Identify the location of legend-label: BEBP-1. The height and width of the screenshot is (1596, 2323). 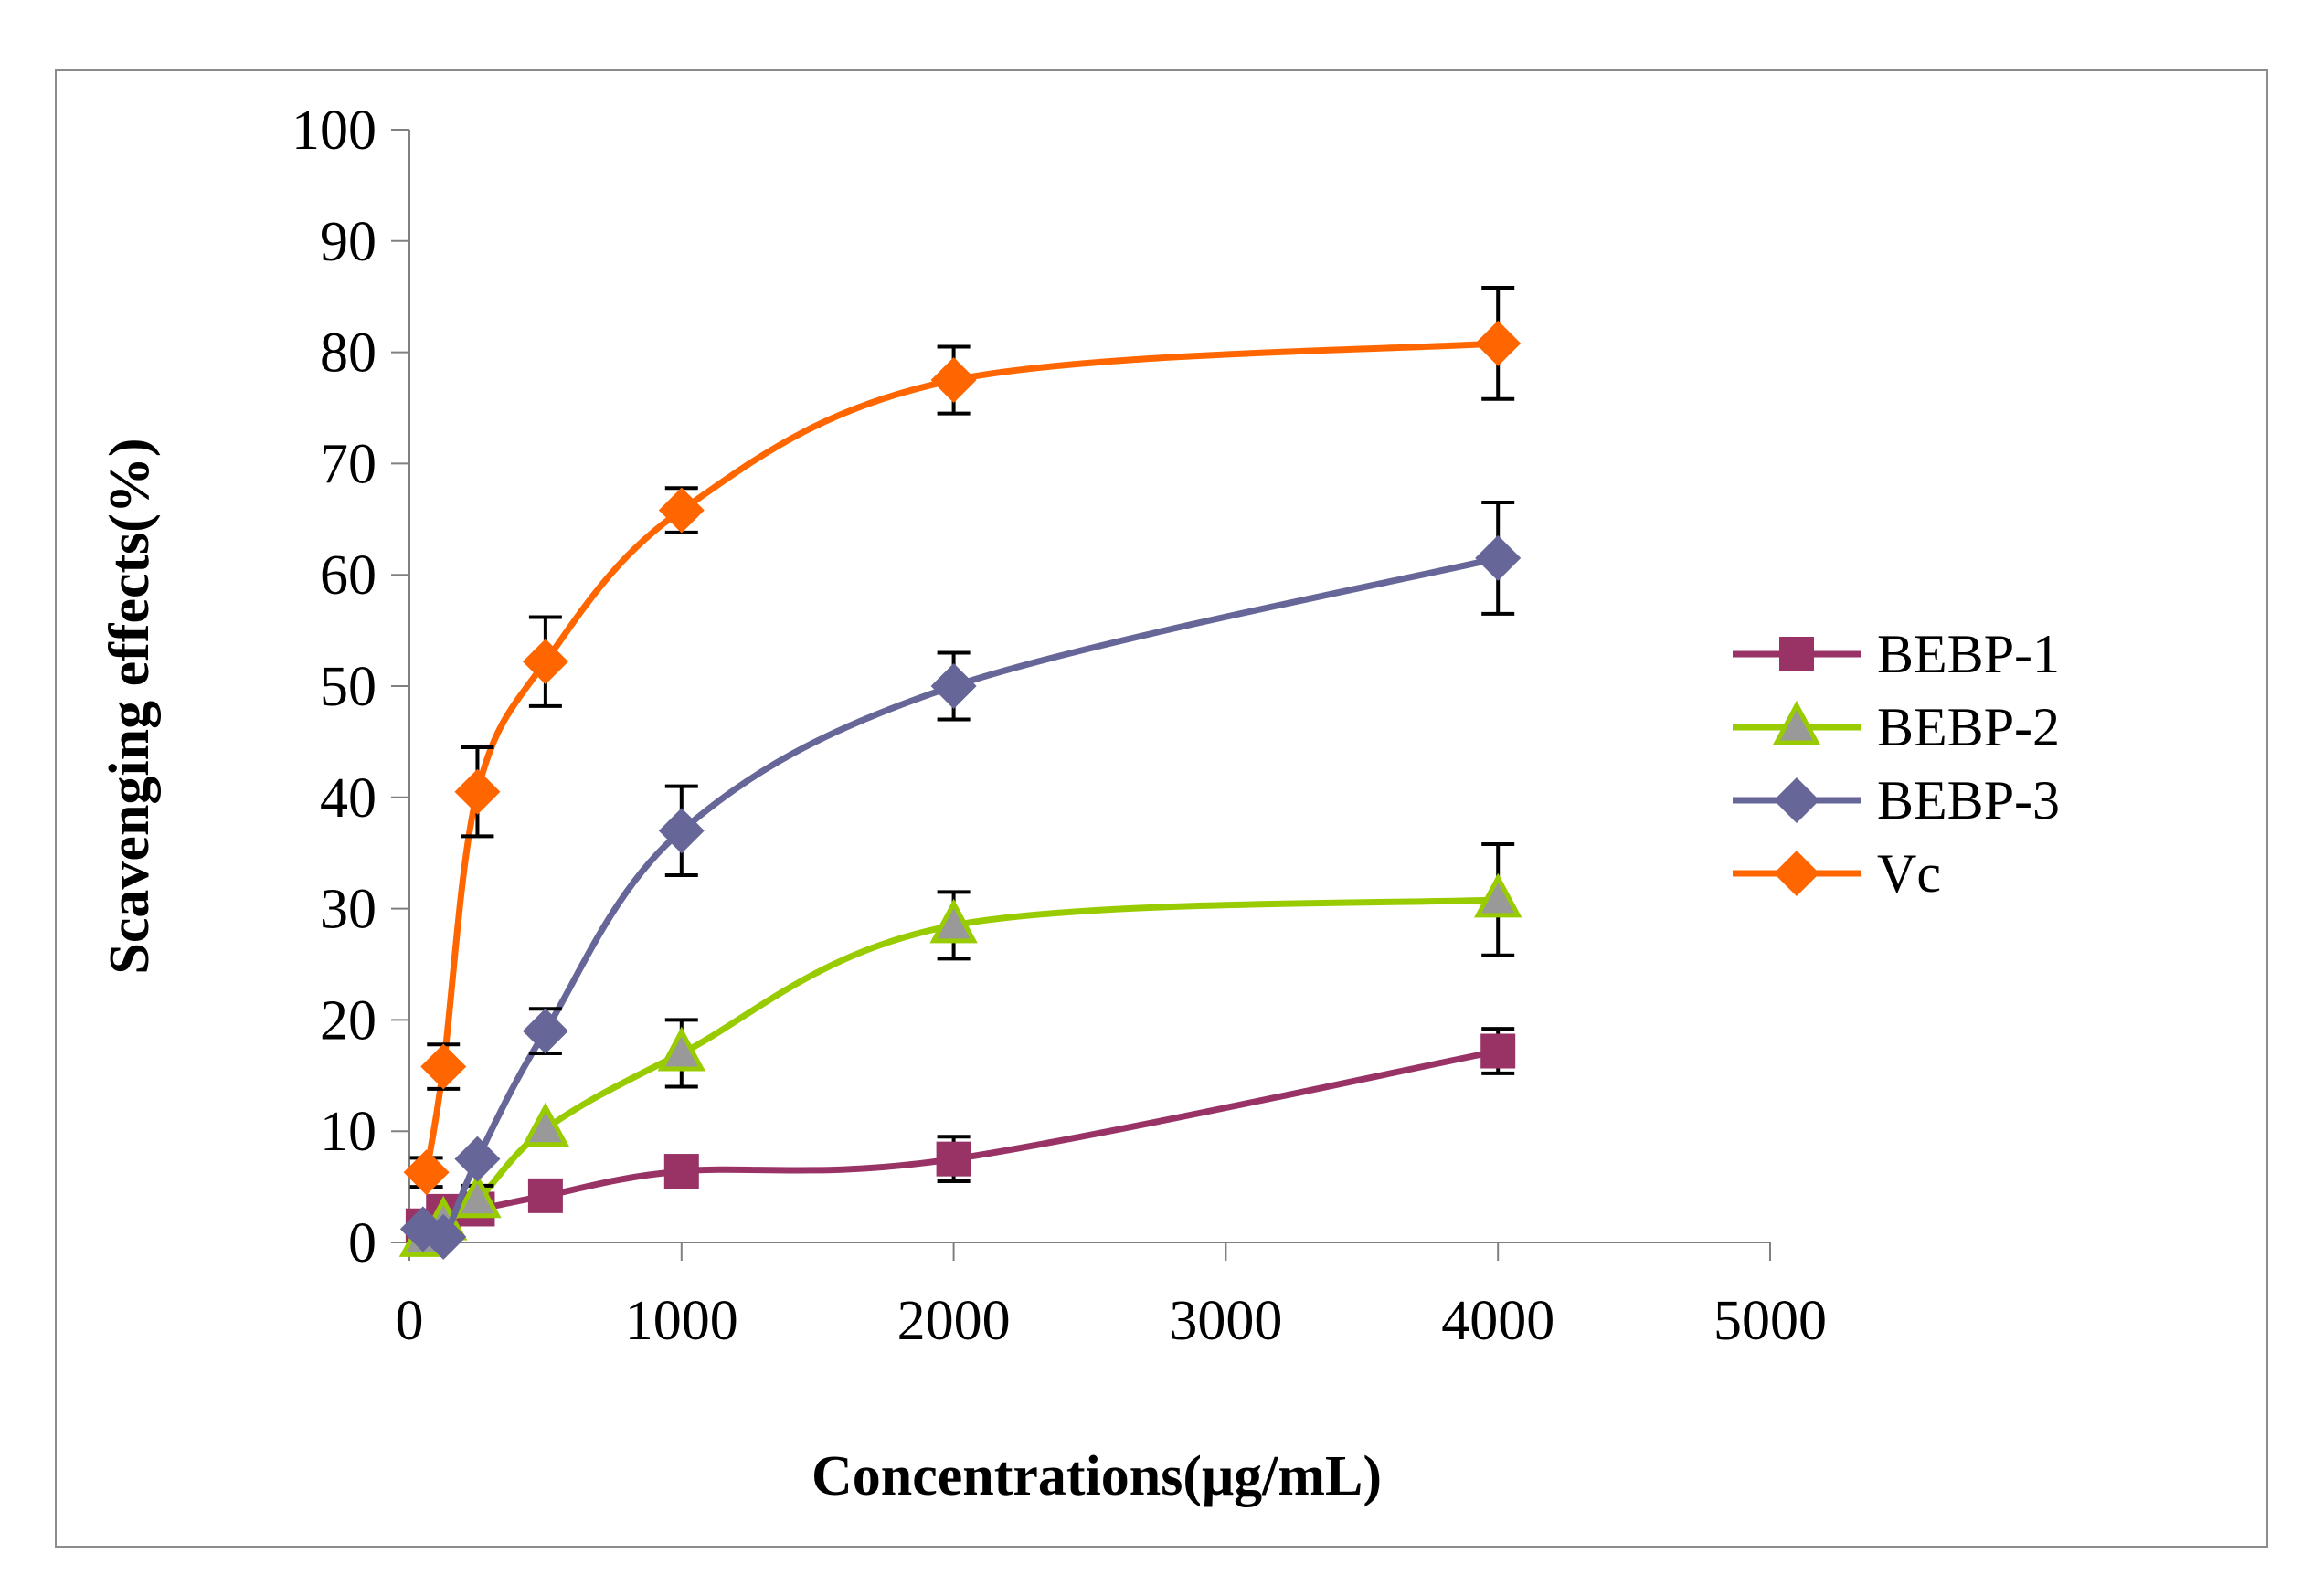
(1968, 654).